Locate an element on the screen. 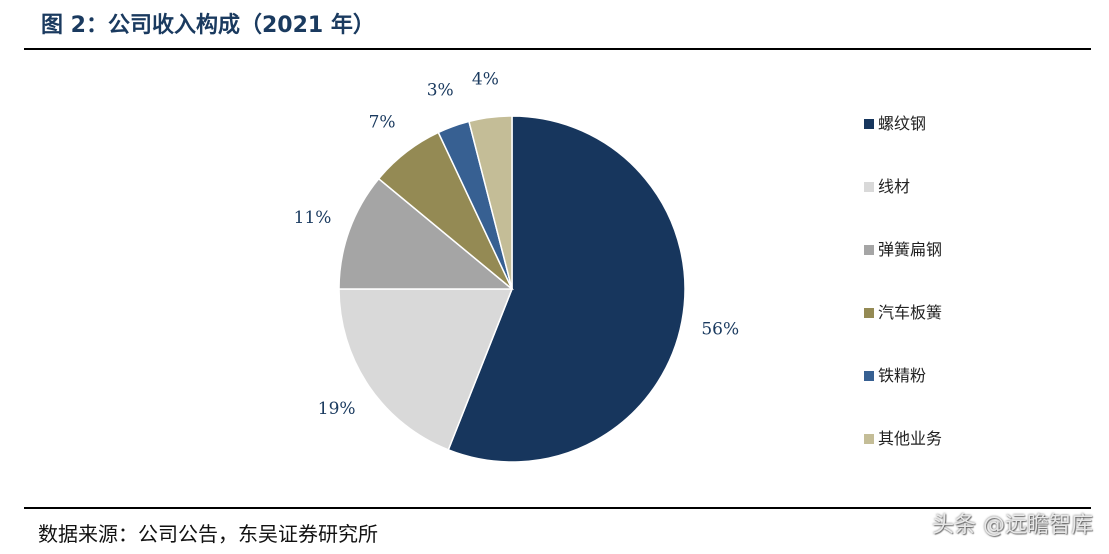 The height and width of the screenshot is (554, 1109). pie-value-label-5: 4% is located at coordinates (485, 80).